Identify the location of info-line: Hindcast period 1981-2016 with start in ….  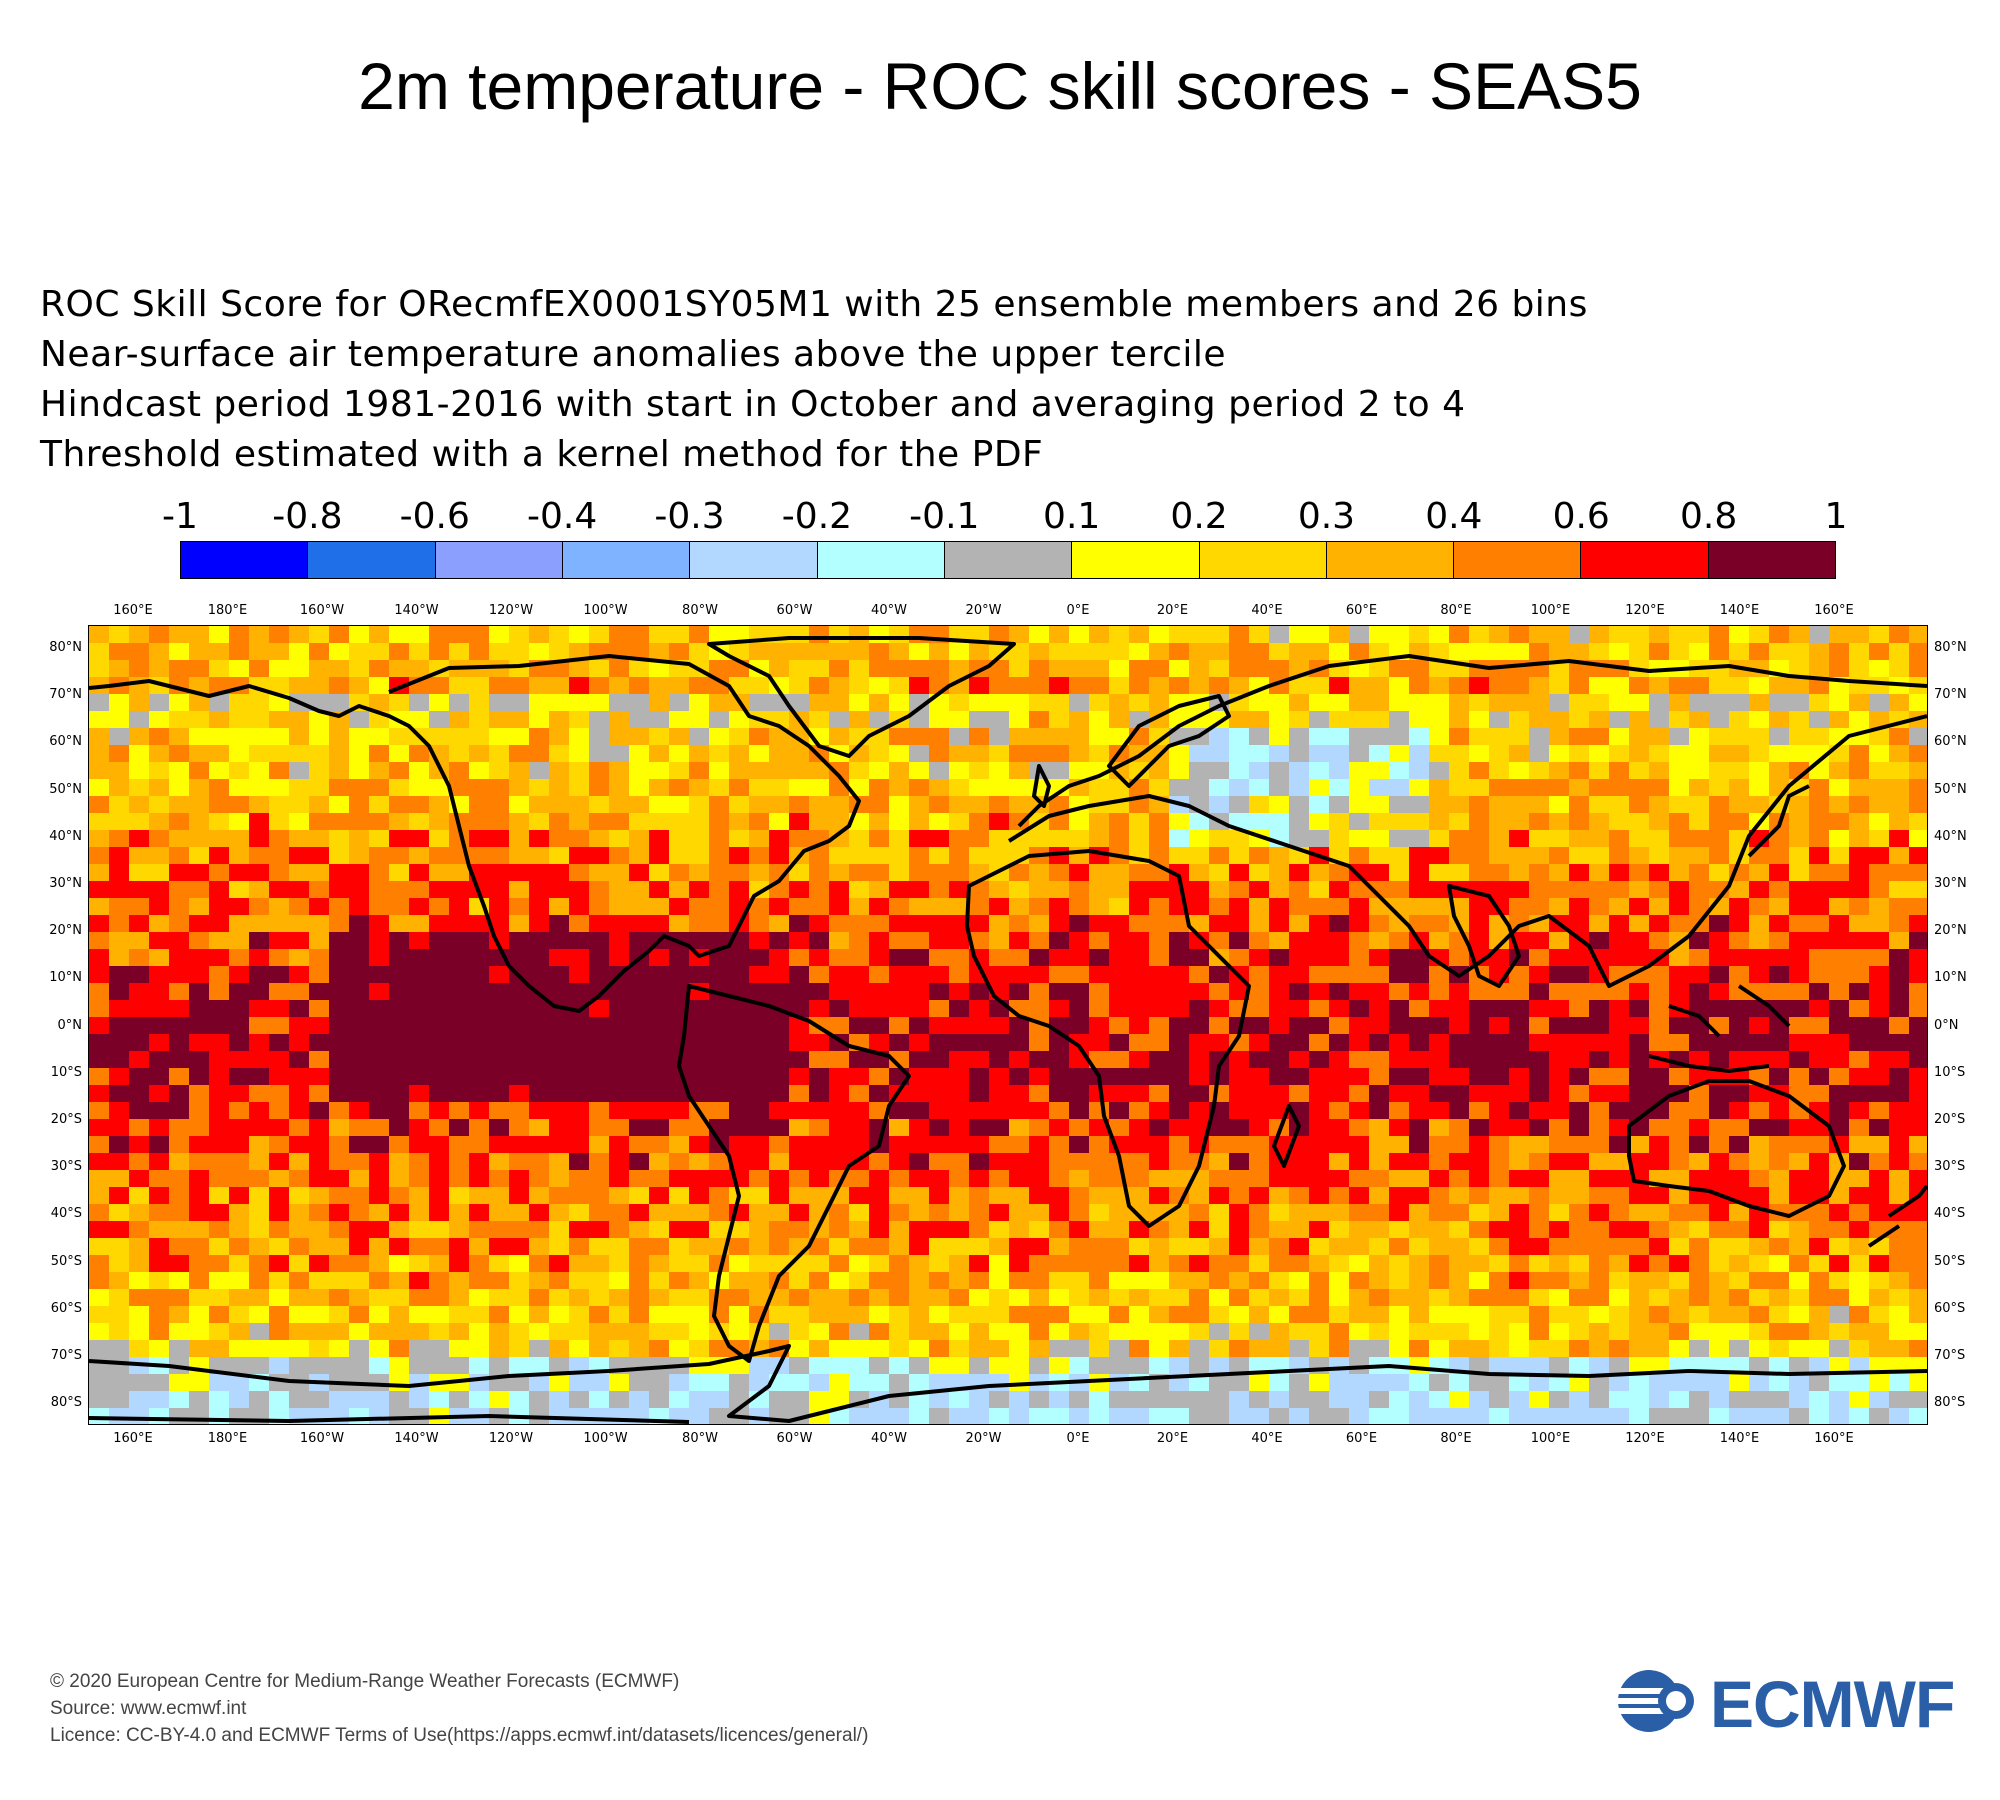
(753, 404).